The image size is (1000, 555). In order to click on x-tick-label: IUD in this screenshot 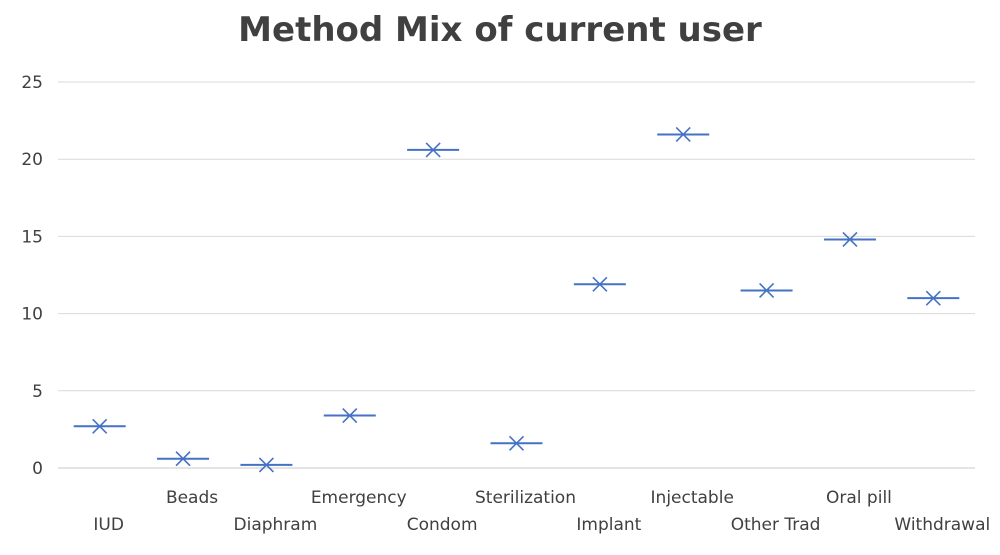, I will do `click(108, 525)`.